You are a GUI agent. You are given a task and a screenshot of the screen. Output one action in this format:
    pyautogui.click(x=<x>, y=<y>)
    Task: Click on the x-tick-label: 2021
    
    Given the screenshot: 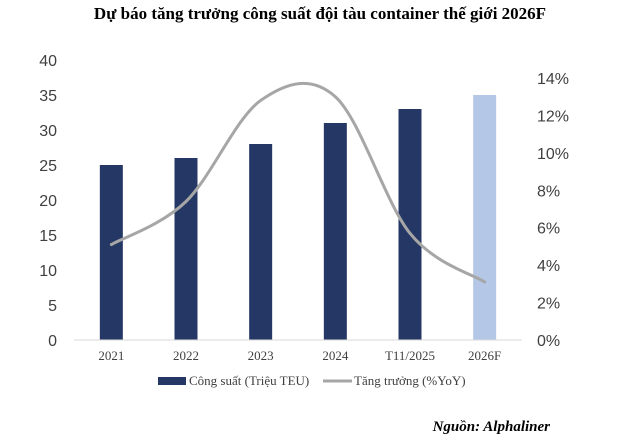 What is the action you would take?
    pyautogui.click(x=111, y=355)
    